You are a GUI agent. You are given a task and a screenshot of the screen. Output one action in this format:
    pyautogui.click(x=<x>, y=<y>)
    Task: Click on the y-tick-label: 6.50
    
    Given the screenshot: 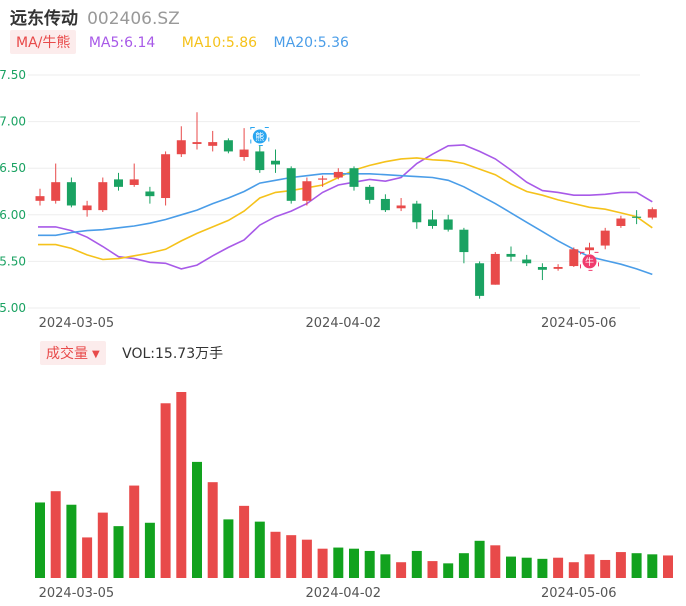 What is the action you would take?
    pyautogui.click(x=13, y=168)
    